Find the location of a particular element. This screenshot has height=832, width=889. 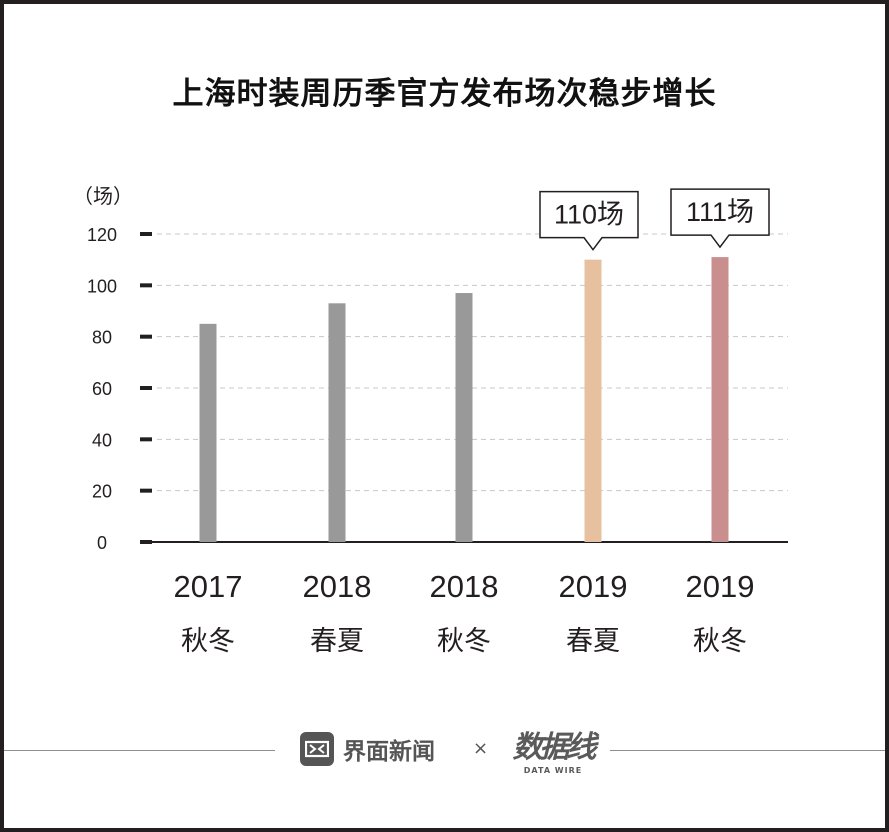

chart-title: 上海时装周历季官方发布场次稳步增长 is located at coordinates (444, 94).